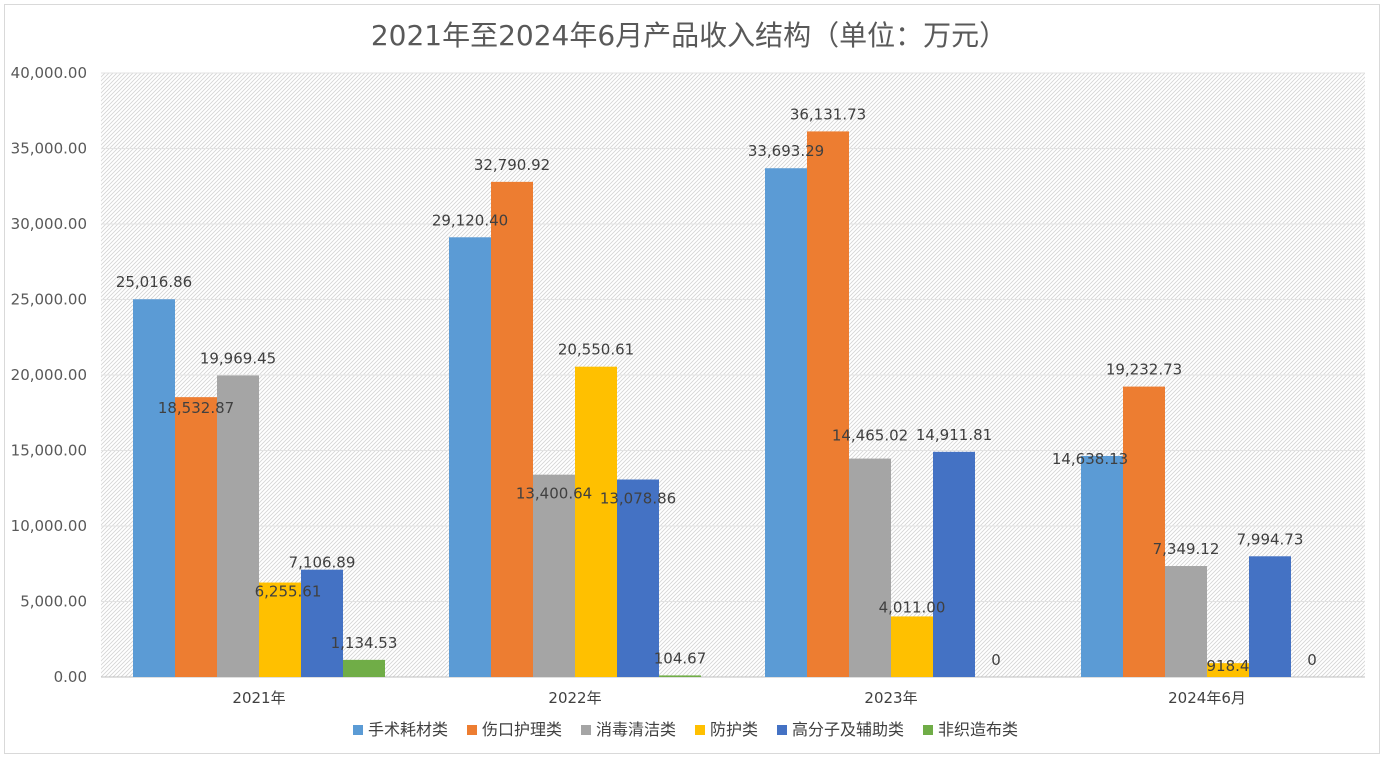  What do you see at coordinates (49, 526) in the screenshot?
I see `y-tick-label: 10,000.00` at bounding box center [49, 526].